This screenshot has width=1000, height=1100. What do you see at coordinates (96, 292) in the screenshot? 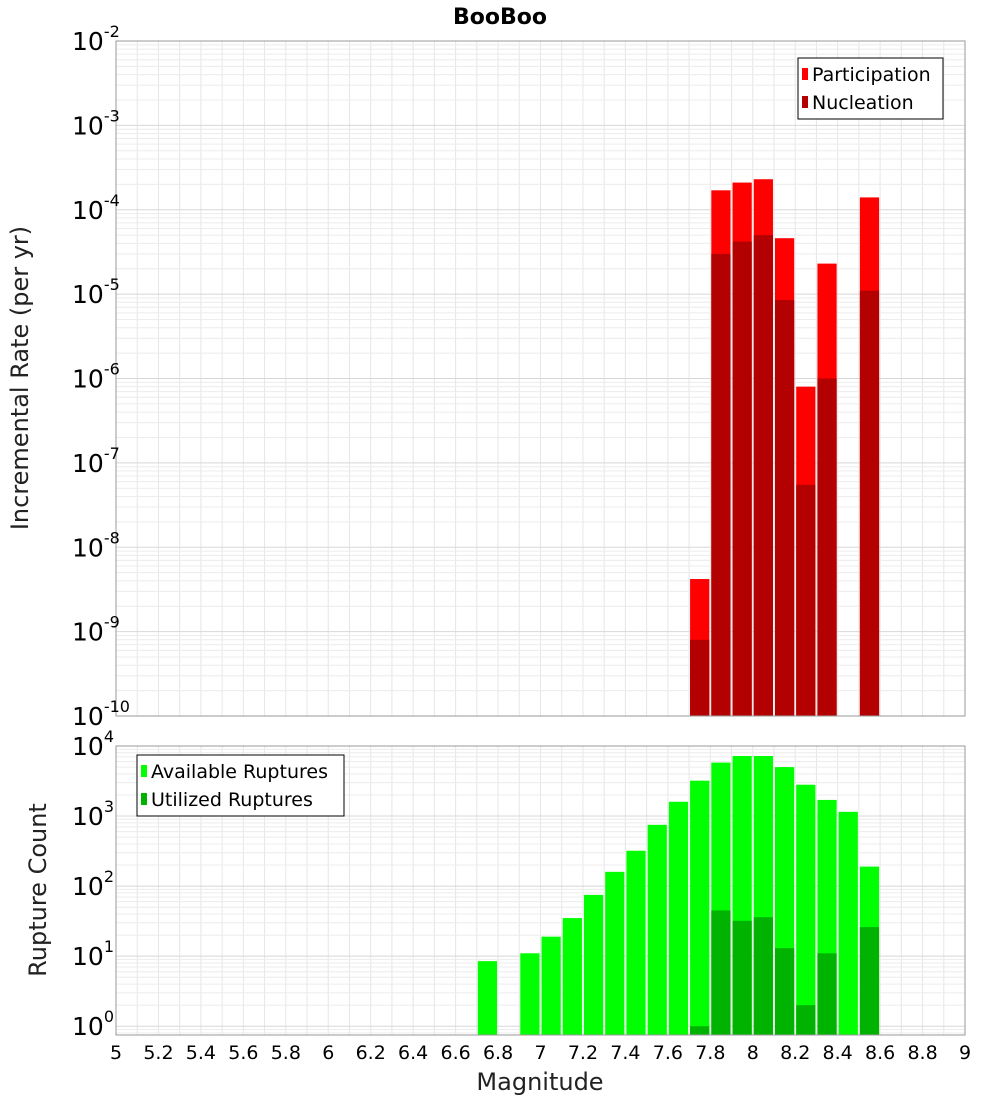
I see `top-y-tick-label: 10⁻⁵` at bounding box center [96, 292].